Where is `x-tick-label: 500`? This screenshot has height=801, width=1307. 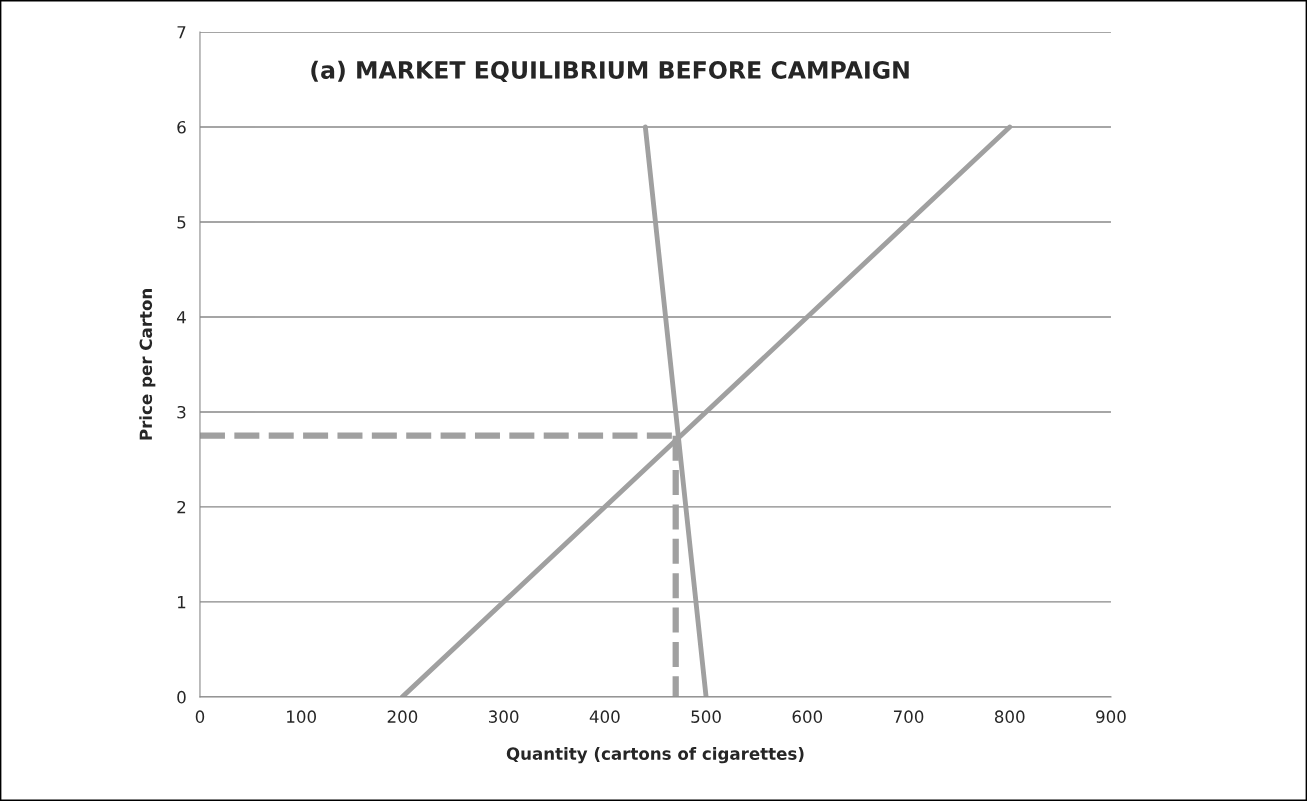 x-tick-label: 500 is located at coordinates (706, 716).